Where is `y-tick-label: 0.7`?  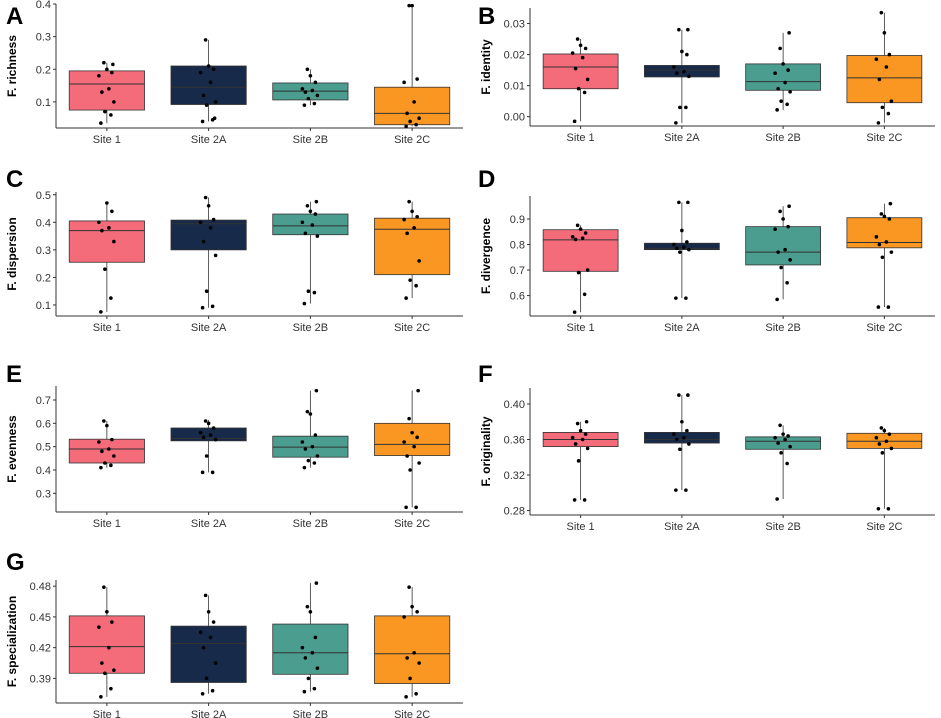 y-tick-label: 0.7 is located at coordinates (517, 271).